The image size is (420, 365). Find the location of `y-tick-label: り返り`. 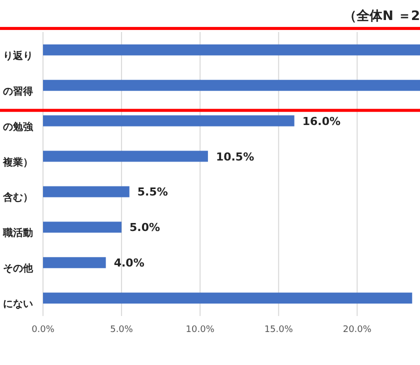

y-tick-label: り返り is located at coordinates (18, 56).